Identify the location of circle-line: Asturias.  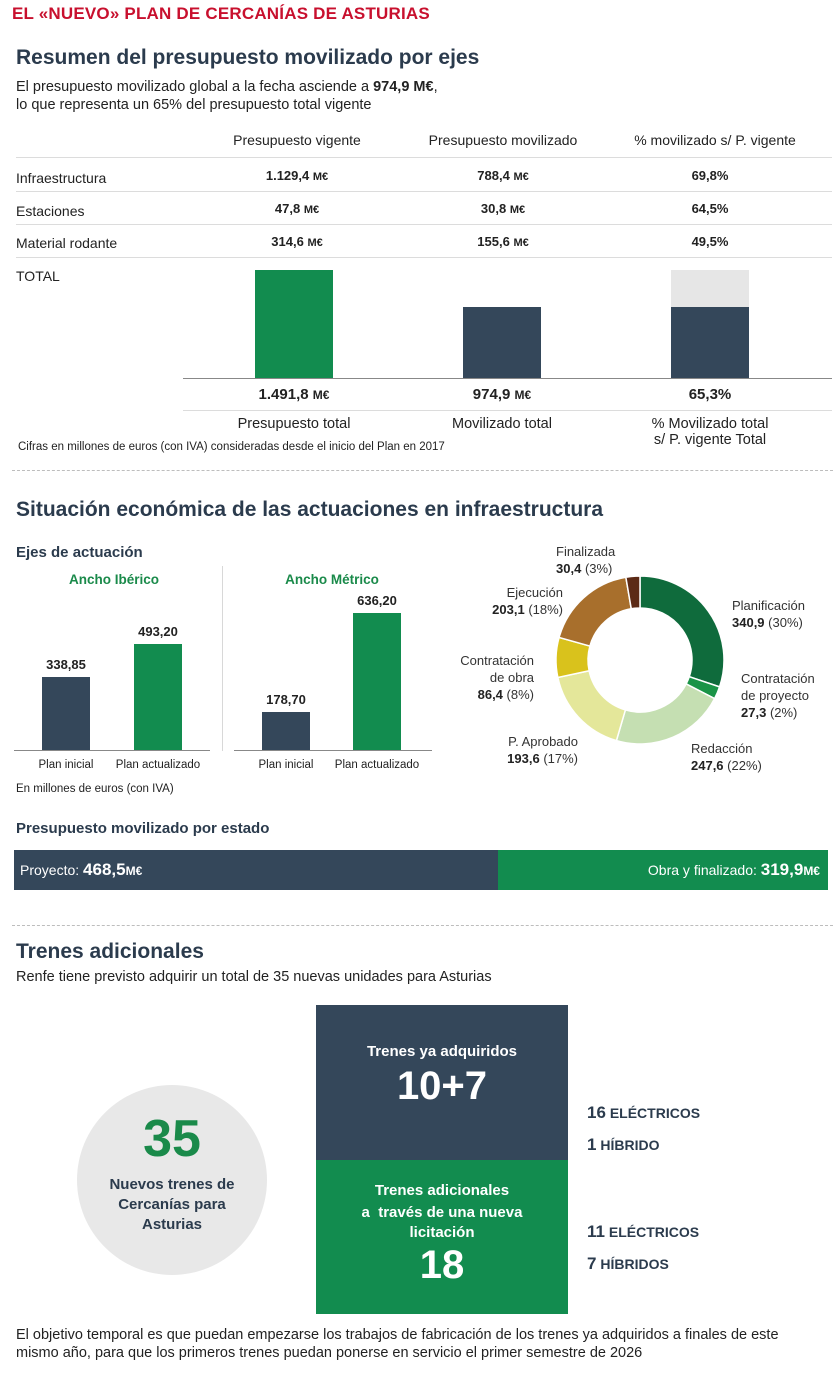
(172, 1224).